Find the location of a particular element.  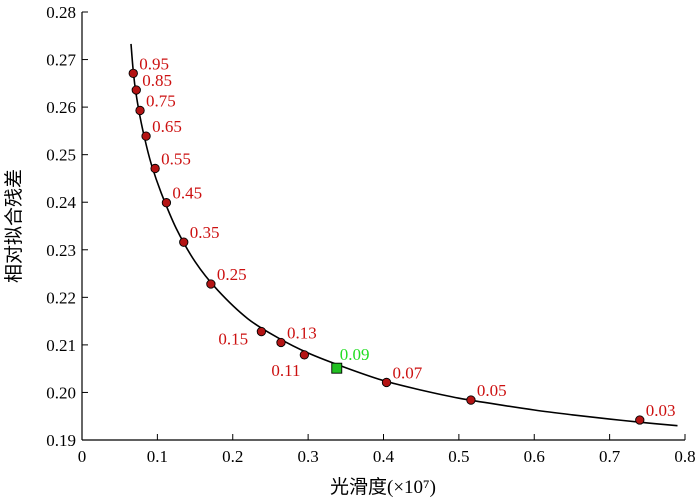

y-tick-label: 0.23 is located at coordinates (61, 250).